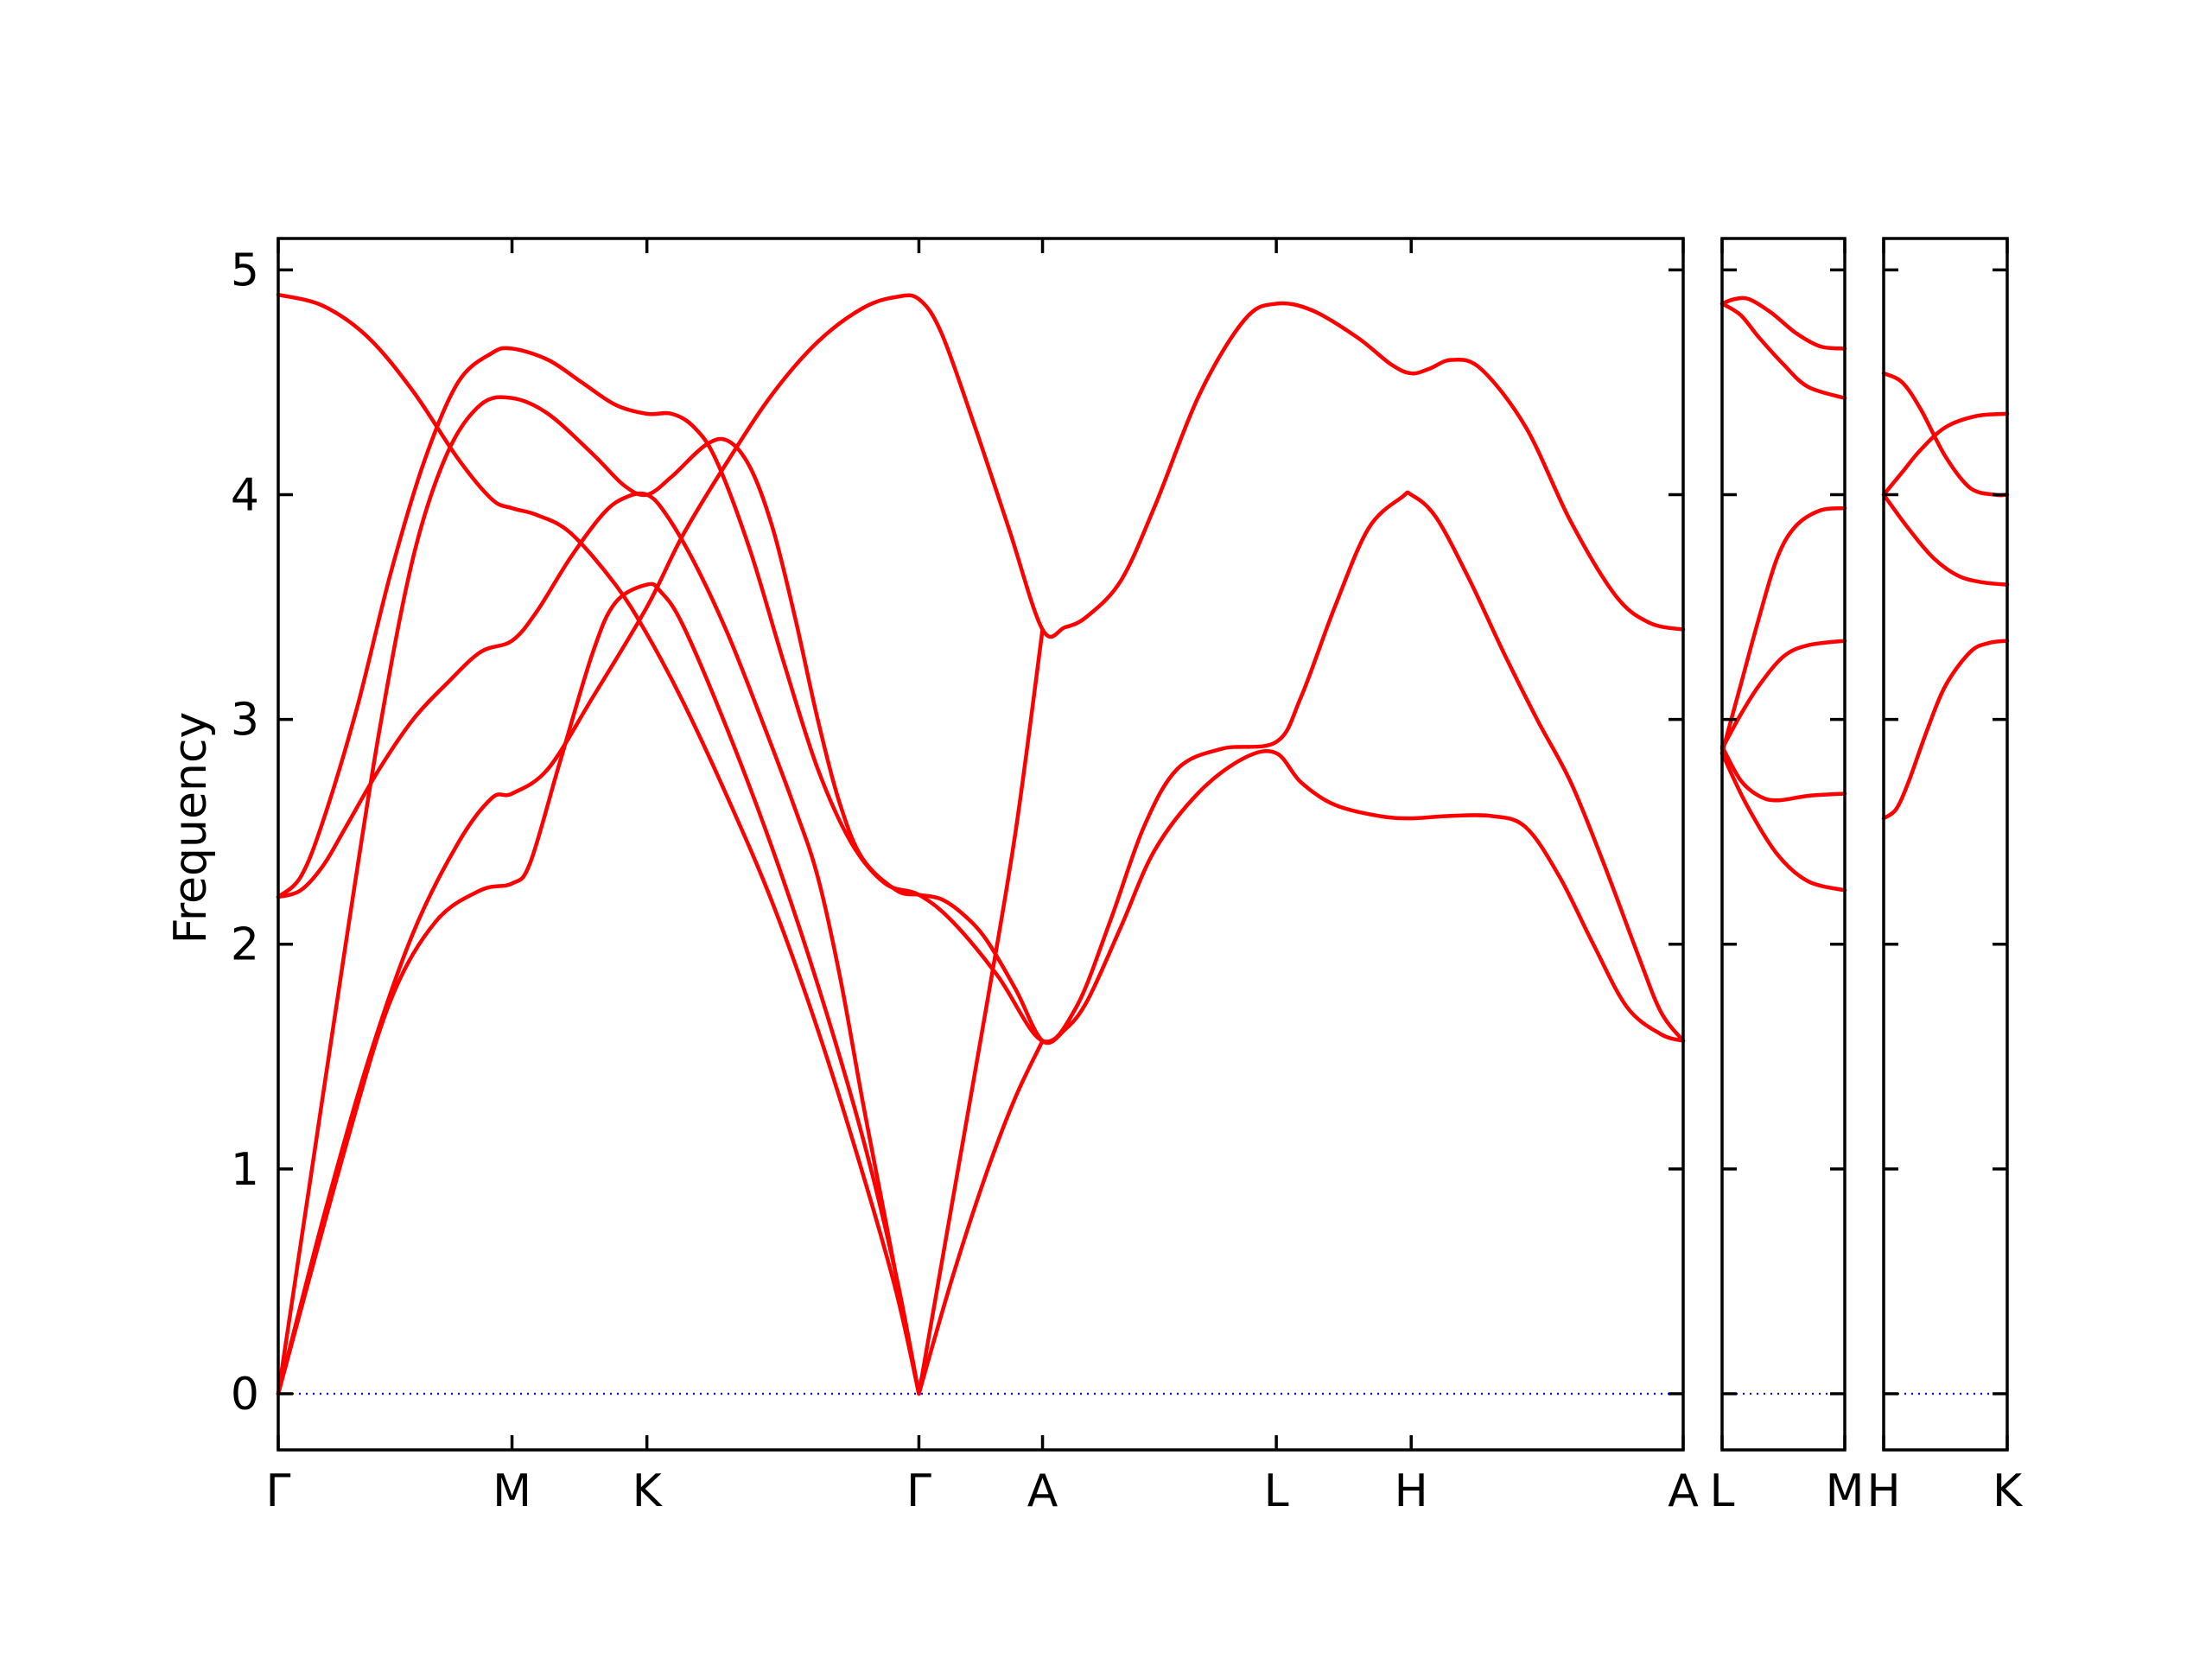 The width and height of the screenshot is (2212, 1659). I want to click on y-tick-label: 5, so click(245, 270).